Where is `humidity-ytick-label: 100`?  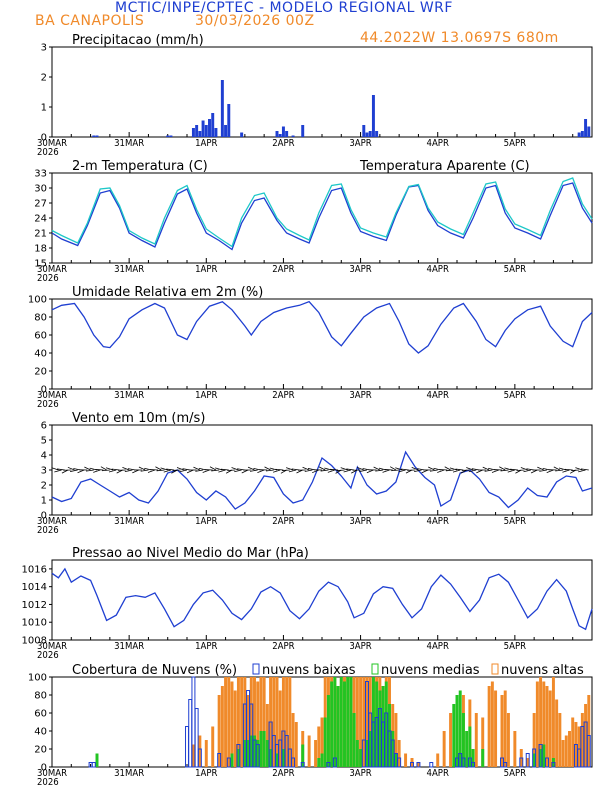
humidity-ytick-label: 100 is located at coordinates (37, 300).